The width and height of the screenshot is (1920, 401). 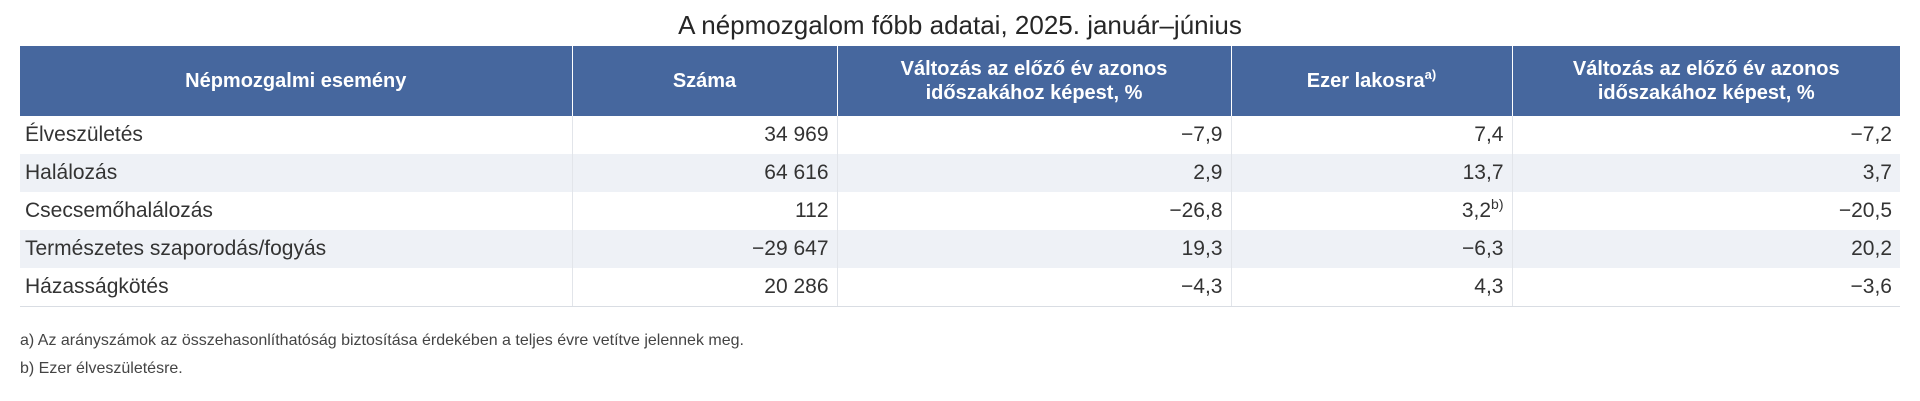 What do you see at coordinates (705, 211) in the screenshot?
I see `cell-count: 112` at bounding box center [705, 211].